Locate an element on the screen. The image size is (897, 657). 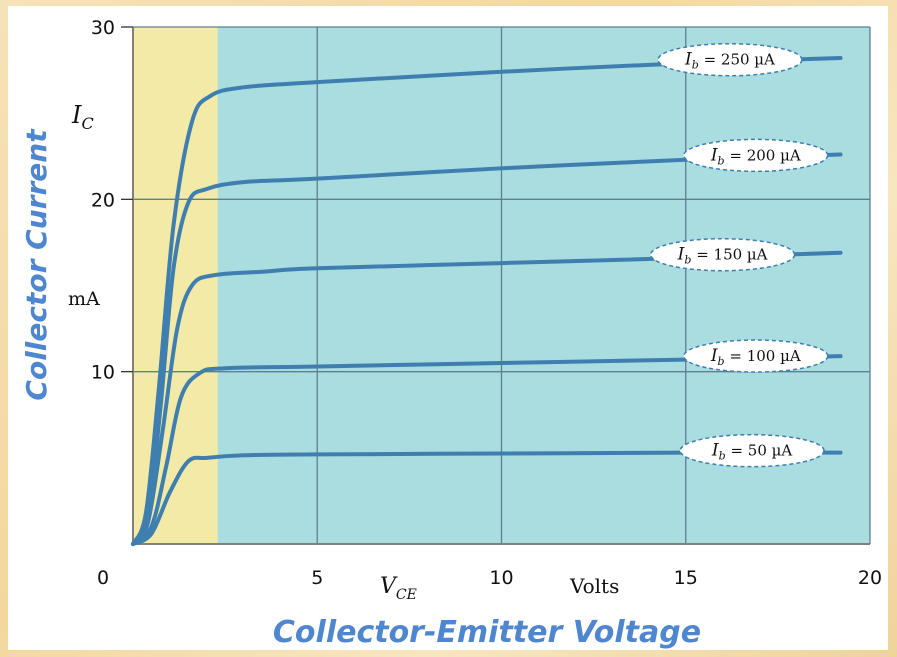
x-tick-label-20: 20 is located at coordinates (870, 578).